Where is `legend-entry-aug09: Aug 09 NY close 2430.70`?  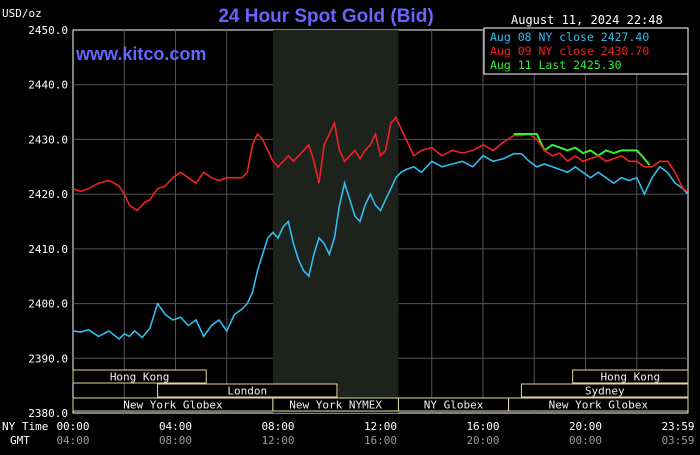 legend-entry-aug09: Aug 09 NY close 2430.70 is located at coordinates (569, 51).